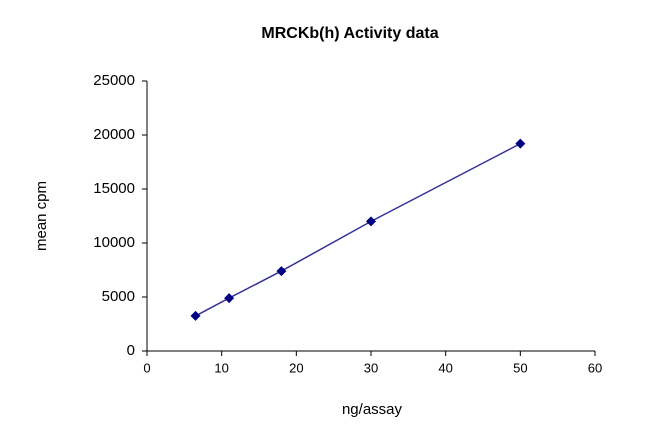 The height and width of the screenshot is (443, 650). What do you see at coordinates (221, 367) in the screenshot?
I see `x-tick-label: 10` at bounding box center [221, 367].